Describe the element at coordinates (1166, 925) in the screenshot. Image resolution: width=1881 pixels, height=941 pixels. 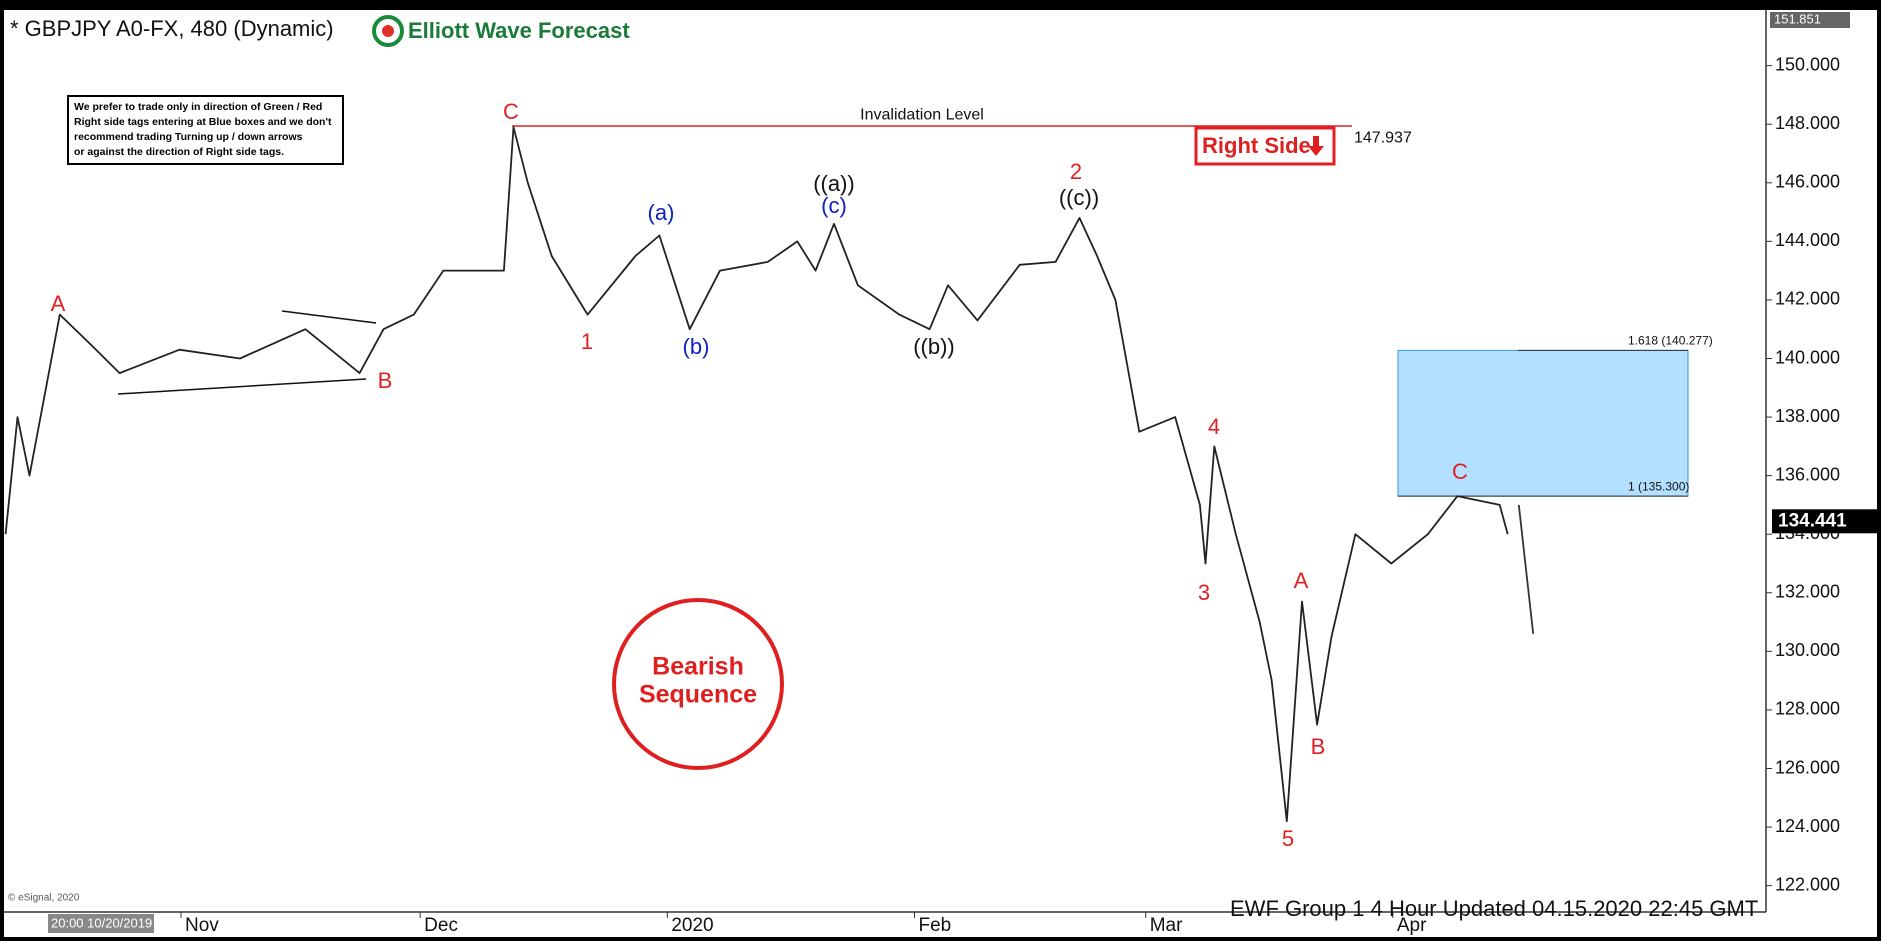
I see `x-tick-label: Mar` at that location.